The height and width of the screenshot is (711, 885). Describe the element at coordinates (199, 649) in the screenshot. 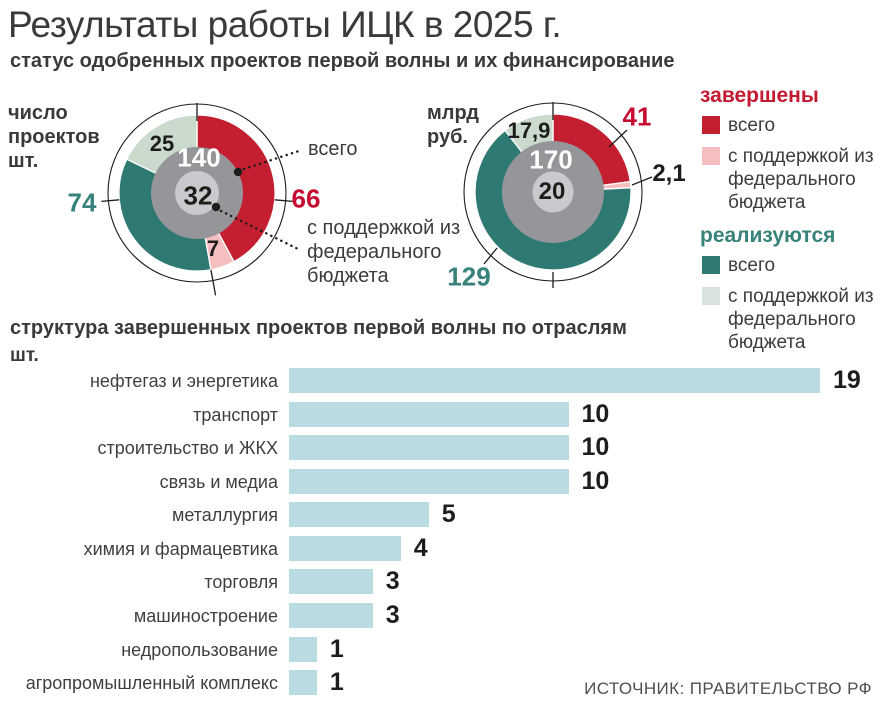

I see `bar-category-label: недропользование` at that location.